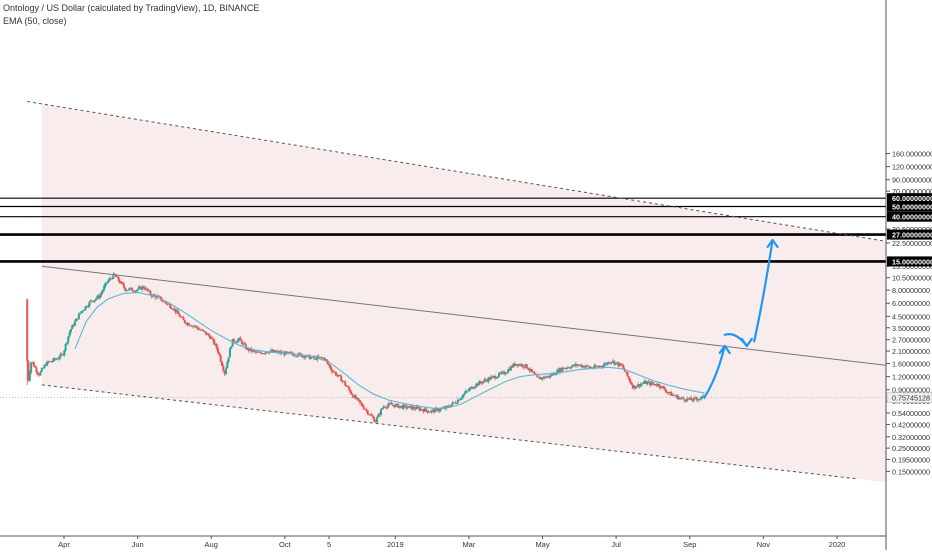 The height and width of the screenshot is (555, 932). I want to click on y-tick-label: 4.50000000, so click(911, 316).